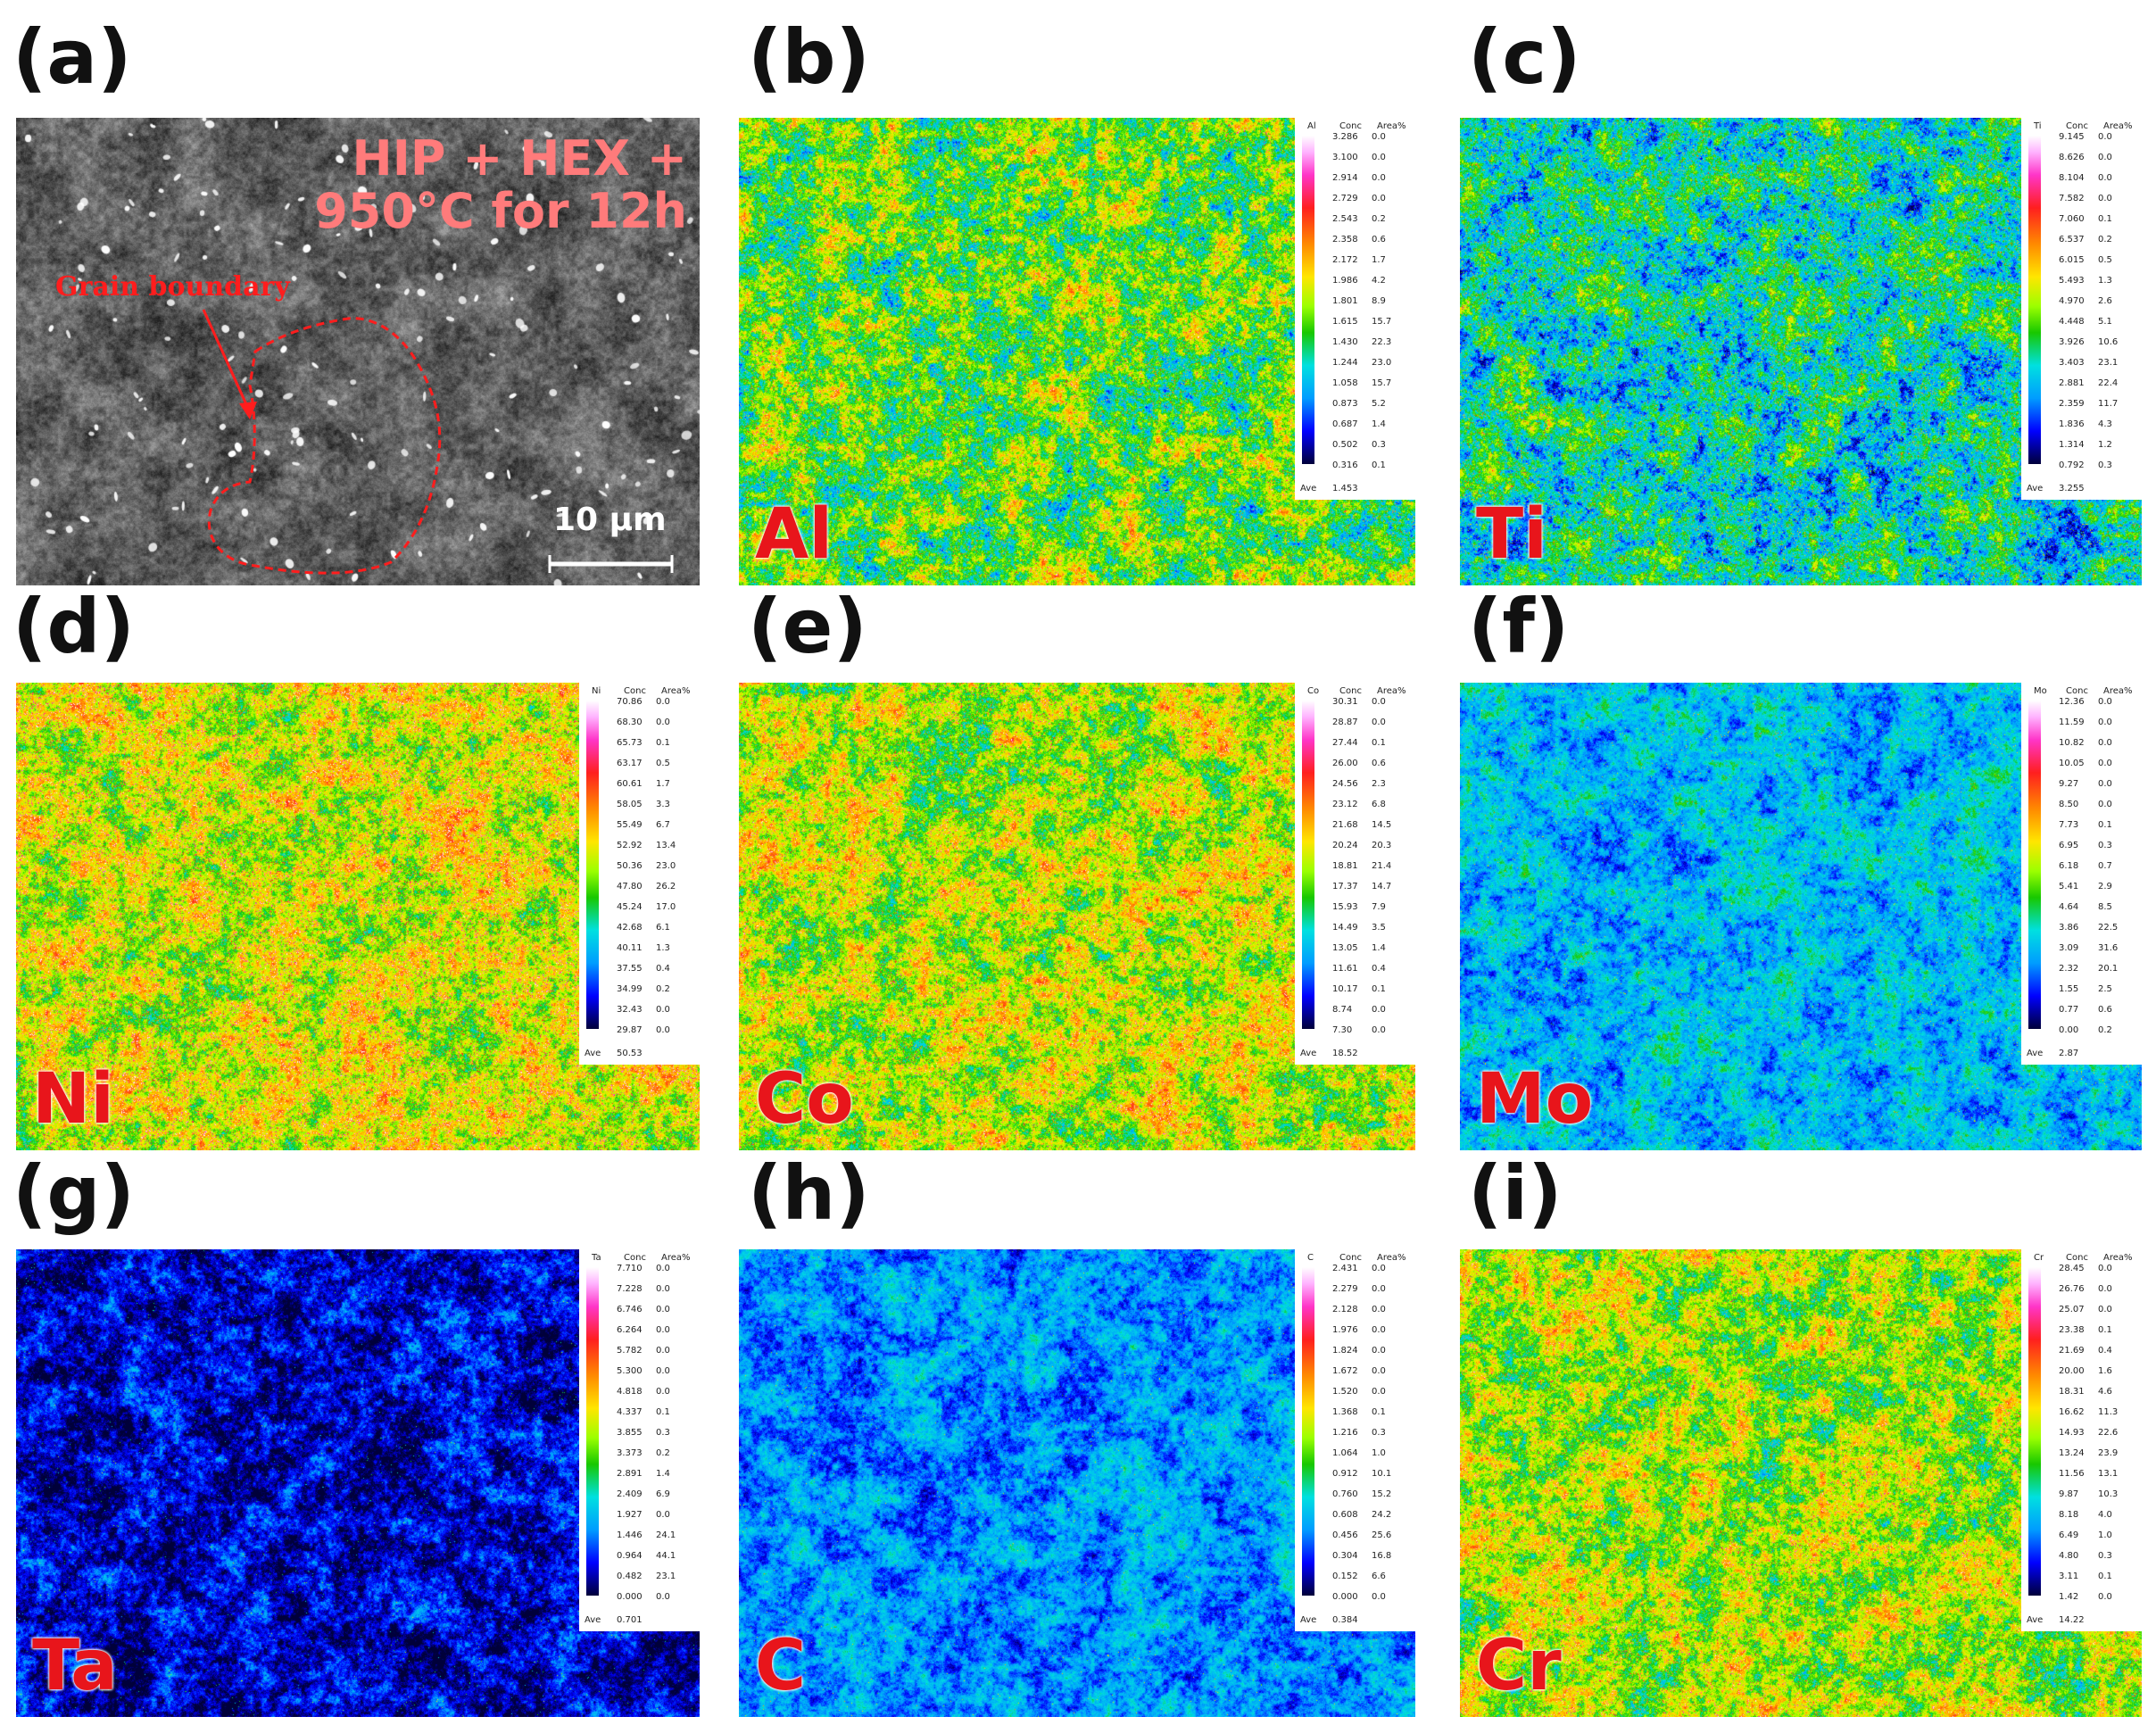 The width and height of the screenshot is (2156, 1725). What do you see at coordinates (1362, 363) in the screenshot?
I see `legend-tick: 1.244 23.0` at bounding box center [1362, 363].